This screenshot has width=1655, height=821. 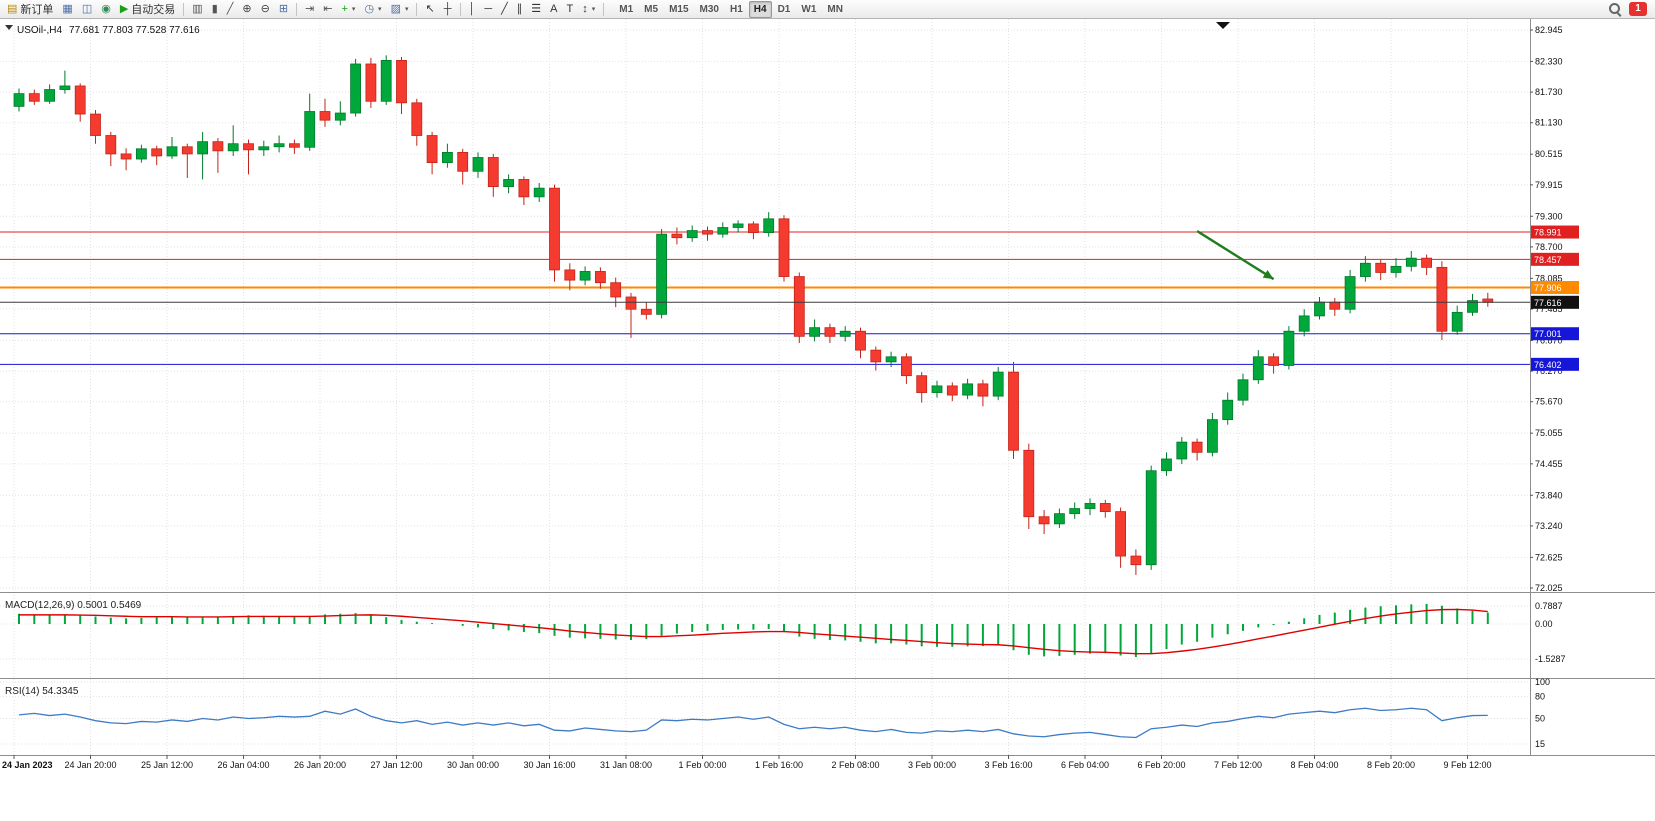 I want to click on fibonacci-button: ☰, so click(x=536, y=9).